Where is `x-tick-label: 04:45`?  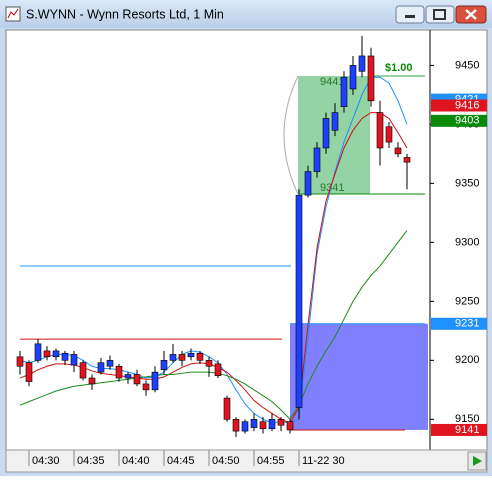 x-tick-label: 04:45 is located at coordinates (181, 461).